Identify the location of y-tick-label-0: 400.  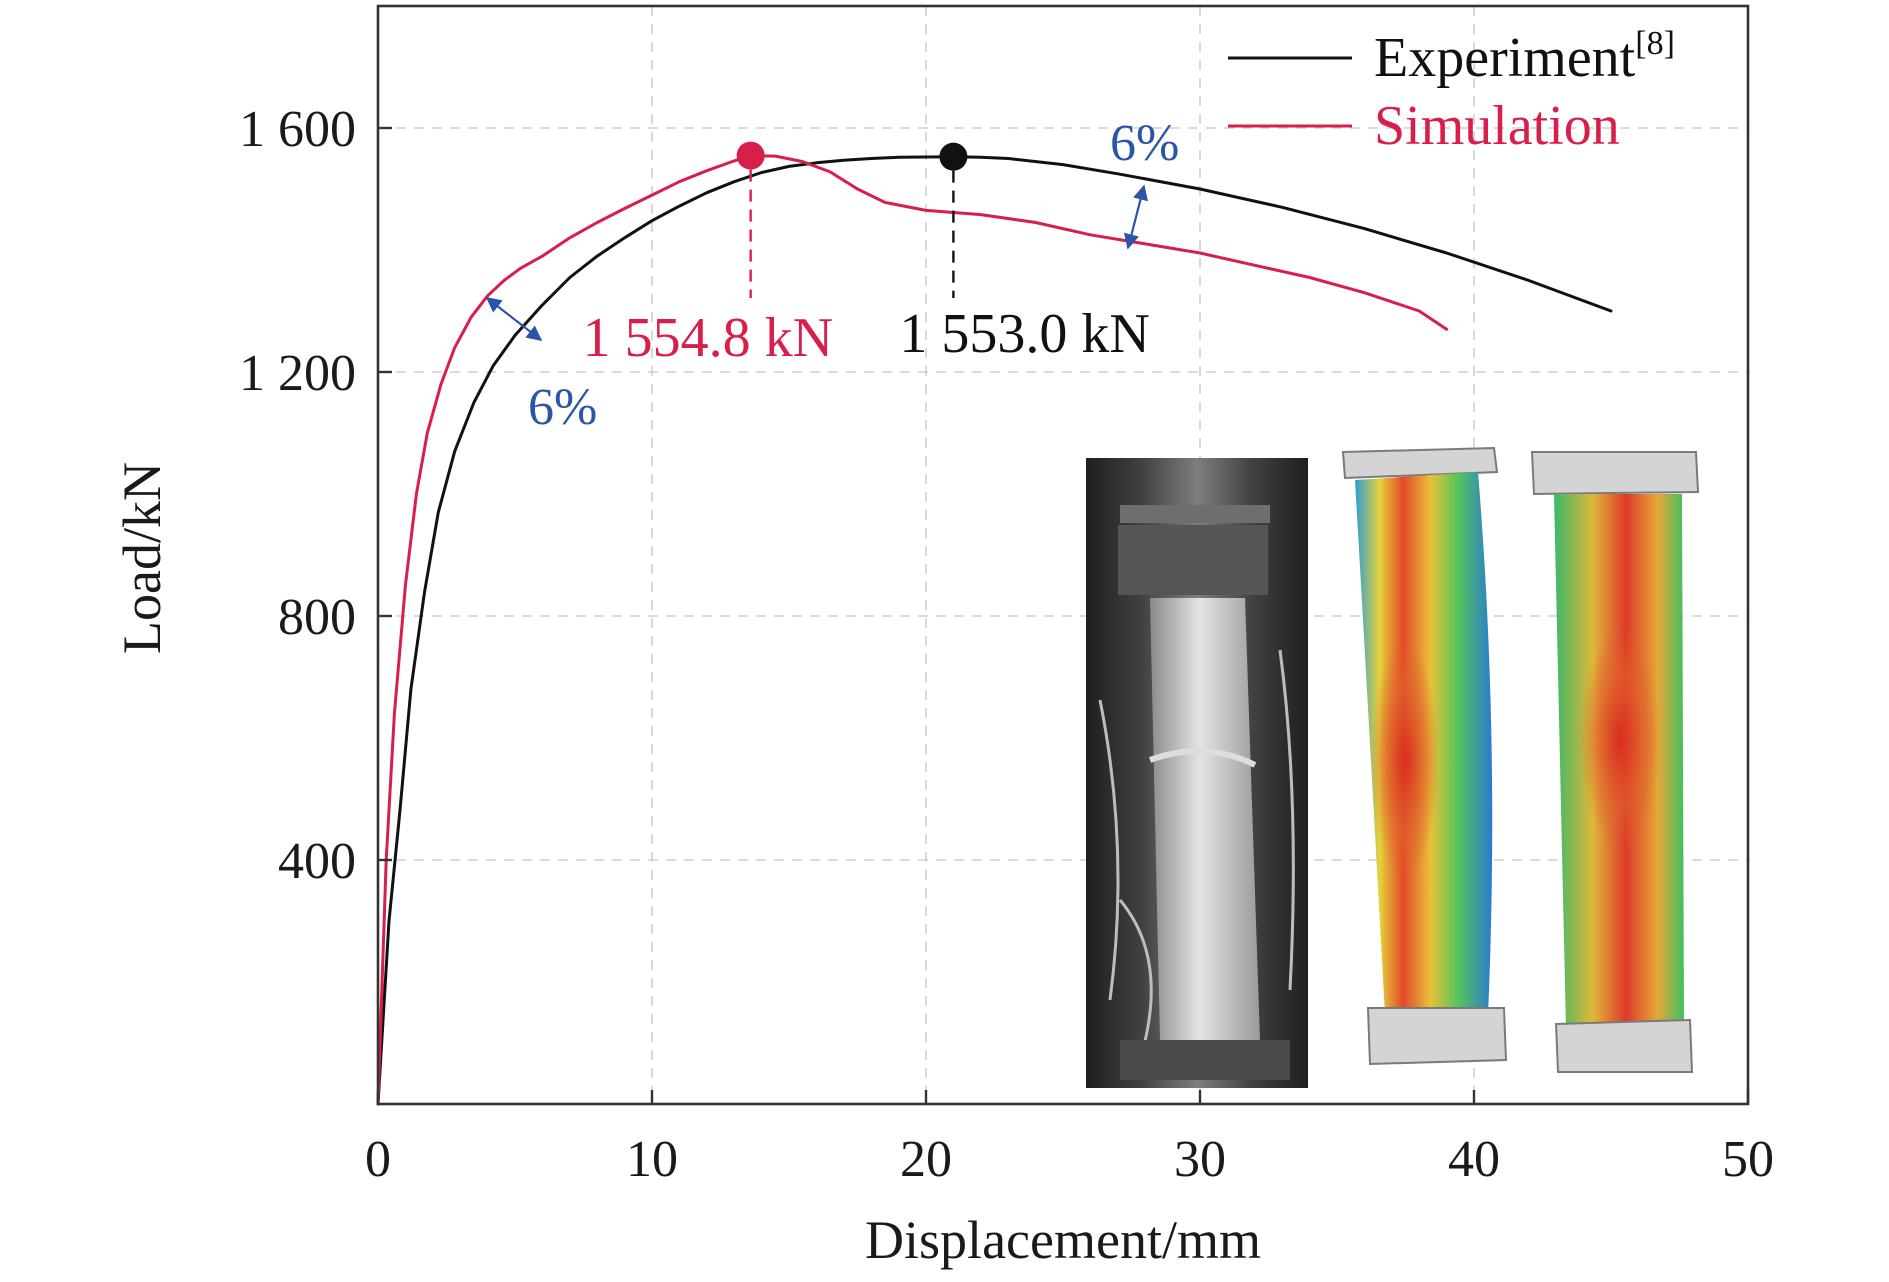
(317, 861).